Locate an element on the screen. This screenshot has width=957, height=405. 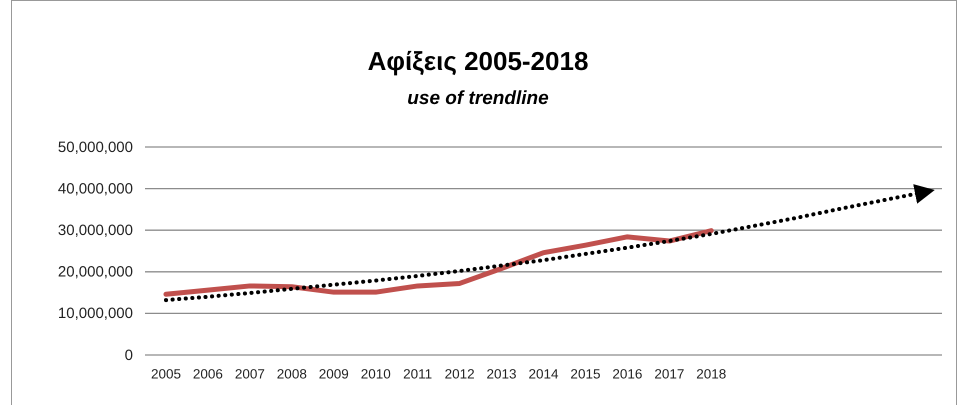
x-tick-label: 2013 is located at coordinates (501, 374).